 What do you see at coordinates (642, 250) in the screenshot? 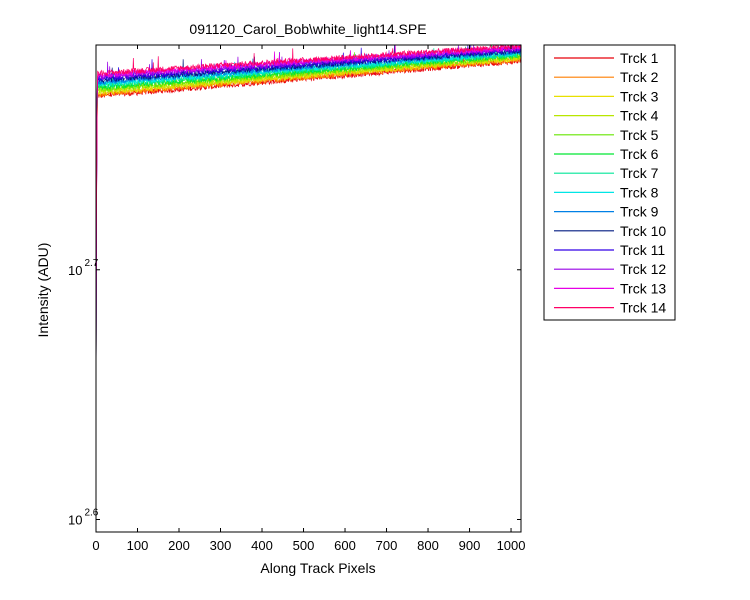
I see `legend-entry: Trck 11` at bounding box center [642, 250].